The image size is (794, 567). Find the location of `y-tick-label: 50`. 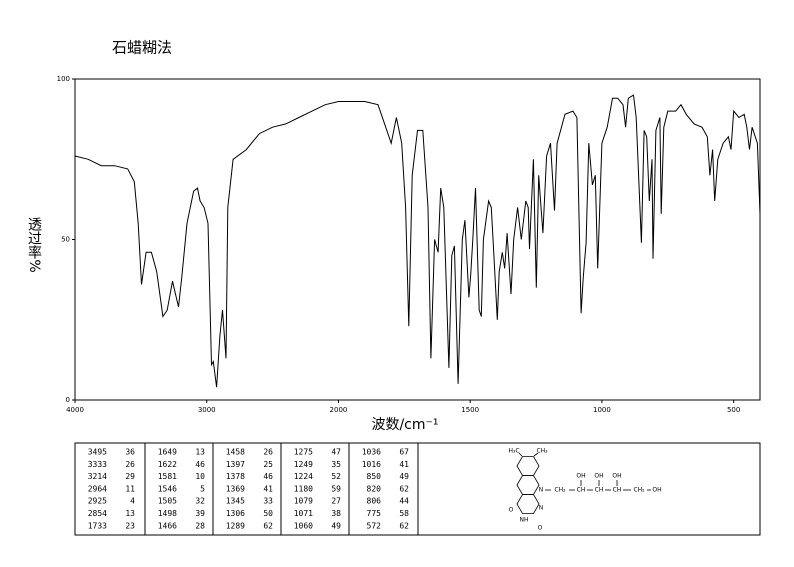

y-tick-label: 50 is located at coordinates (65, 240).